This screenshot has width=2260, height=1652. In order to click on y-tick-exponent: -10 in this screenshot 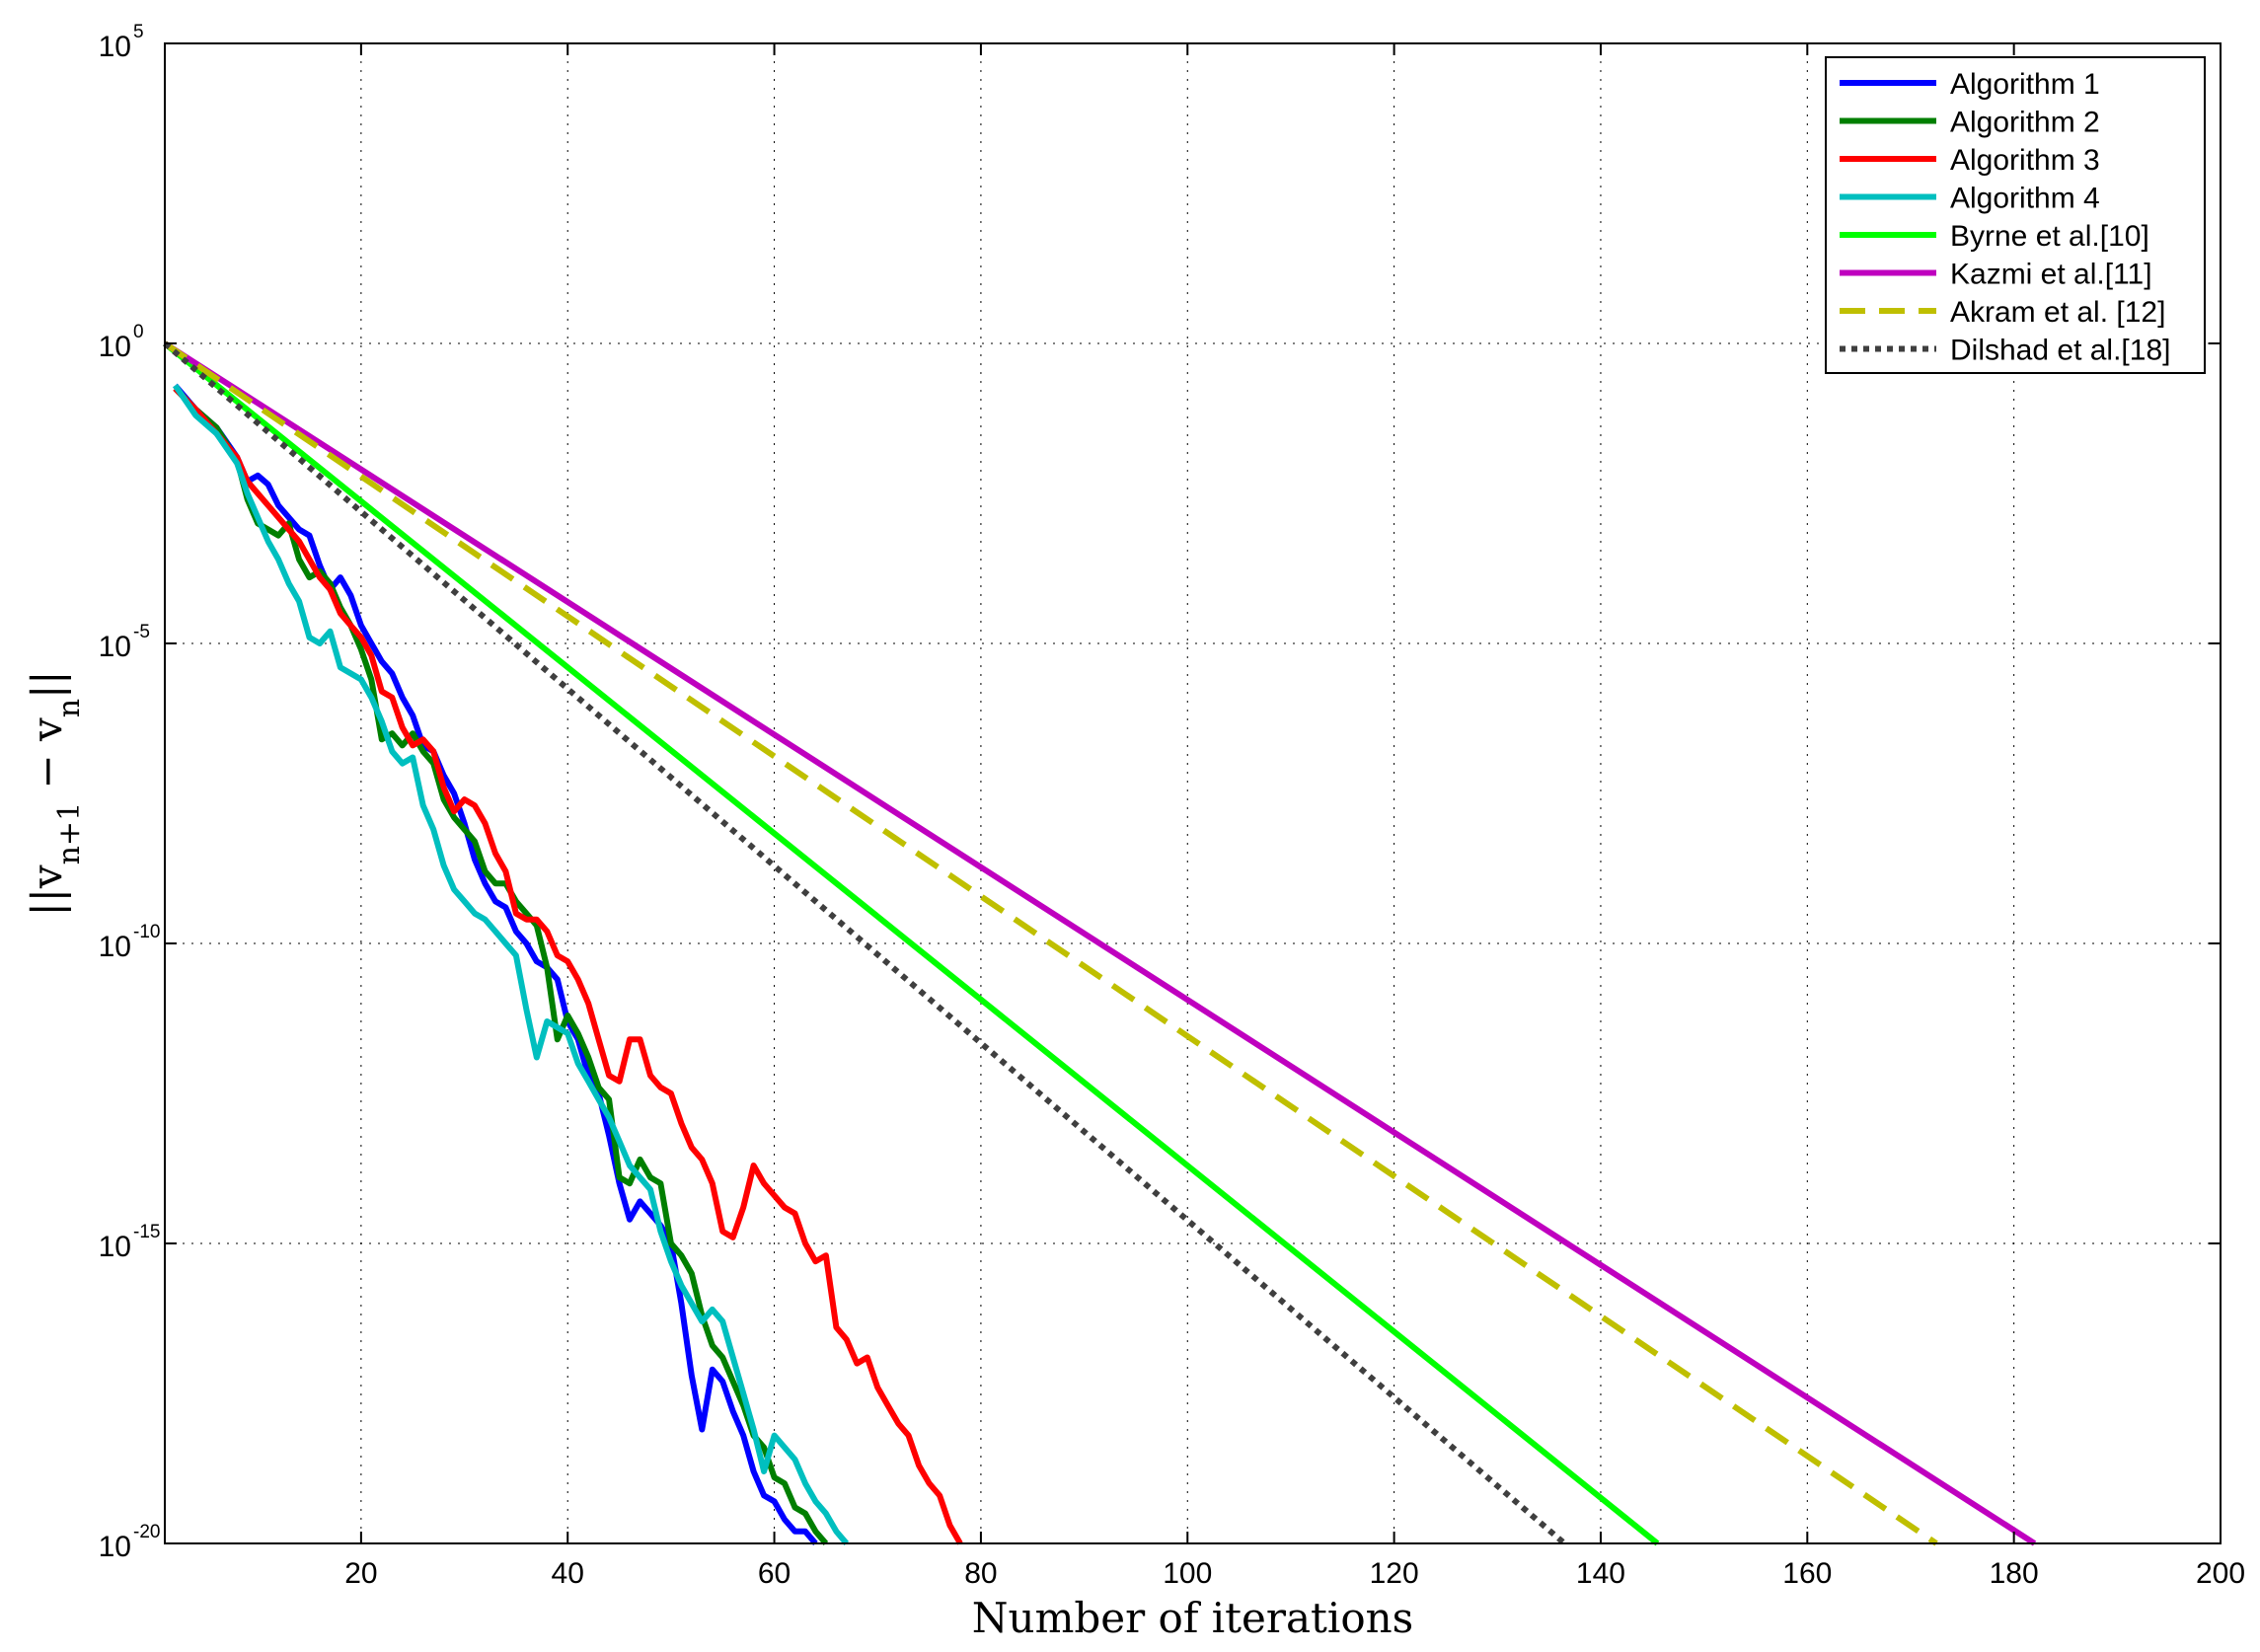, I will do `click(146, 932)`.